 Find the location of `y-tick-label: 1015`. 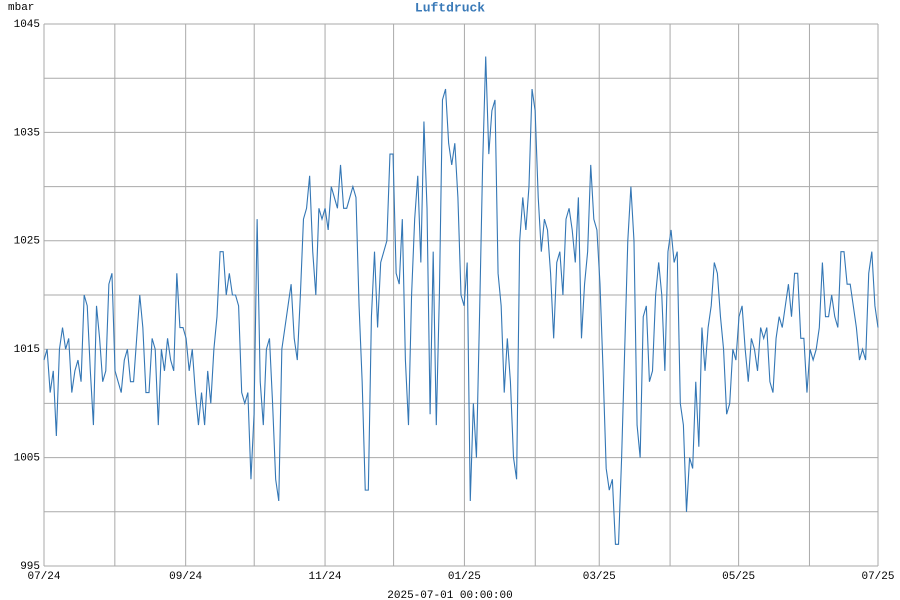

y-tick-label: 1015 is located at coordinates (27, 350).